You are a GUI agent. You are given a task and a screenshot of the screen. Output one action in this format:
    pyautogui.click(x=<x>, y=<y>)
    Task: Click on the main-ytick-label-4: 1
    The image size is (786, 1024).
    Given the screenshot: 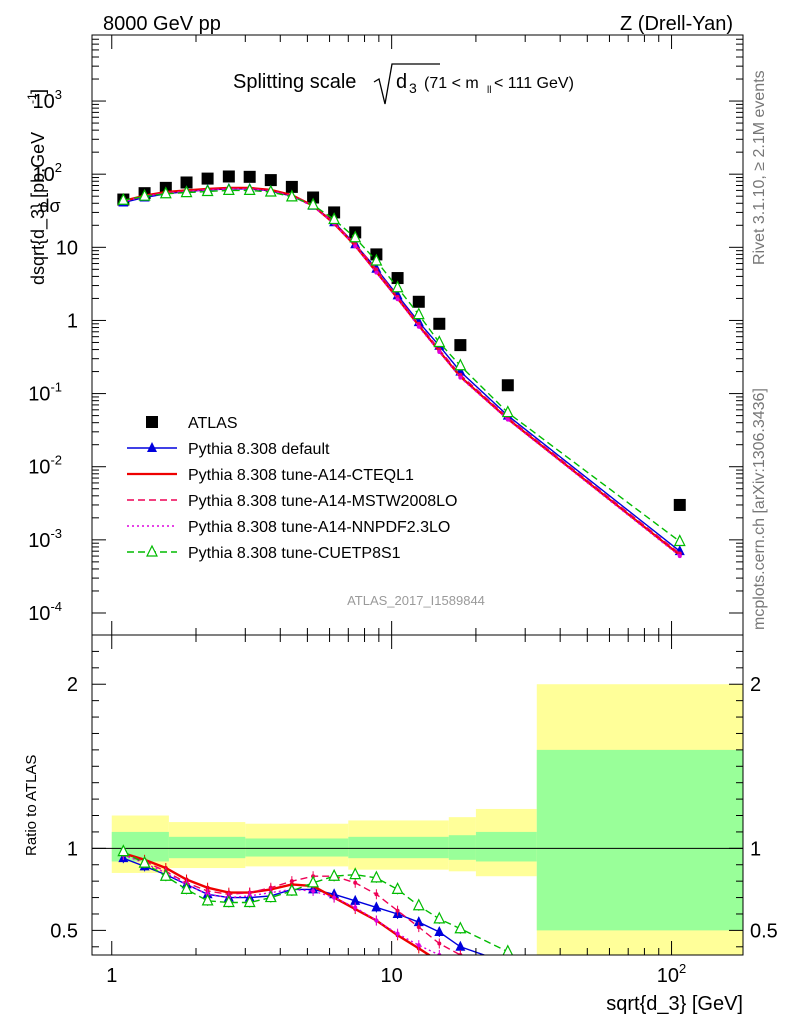 What is the action you would take?
    pyautogui.click(x=72, y=321)
    